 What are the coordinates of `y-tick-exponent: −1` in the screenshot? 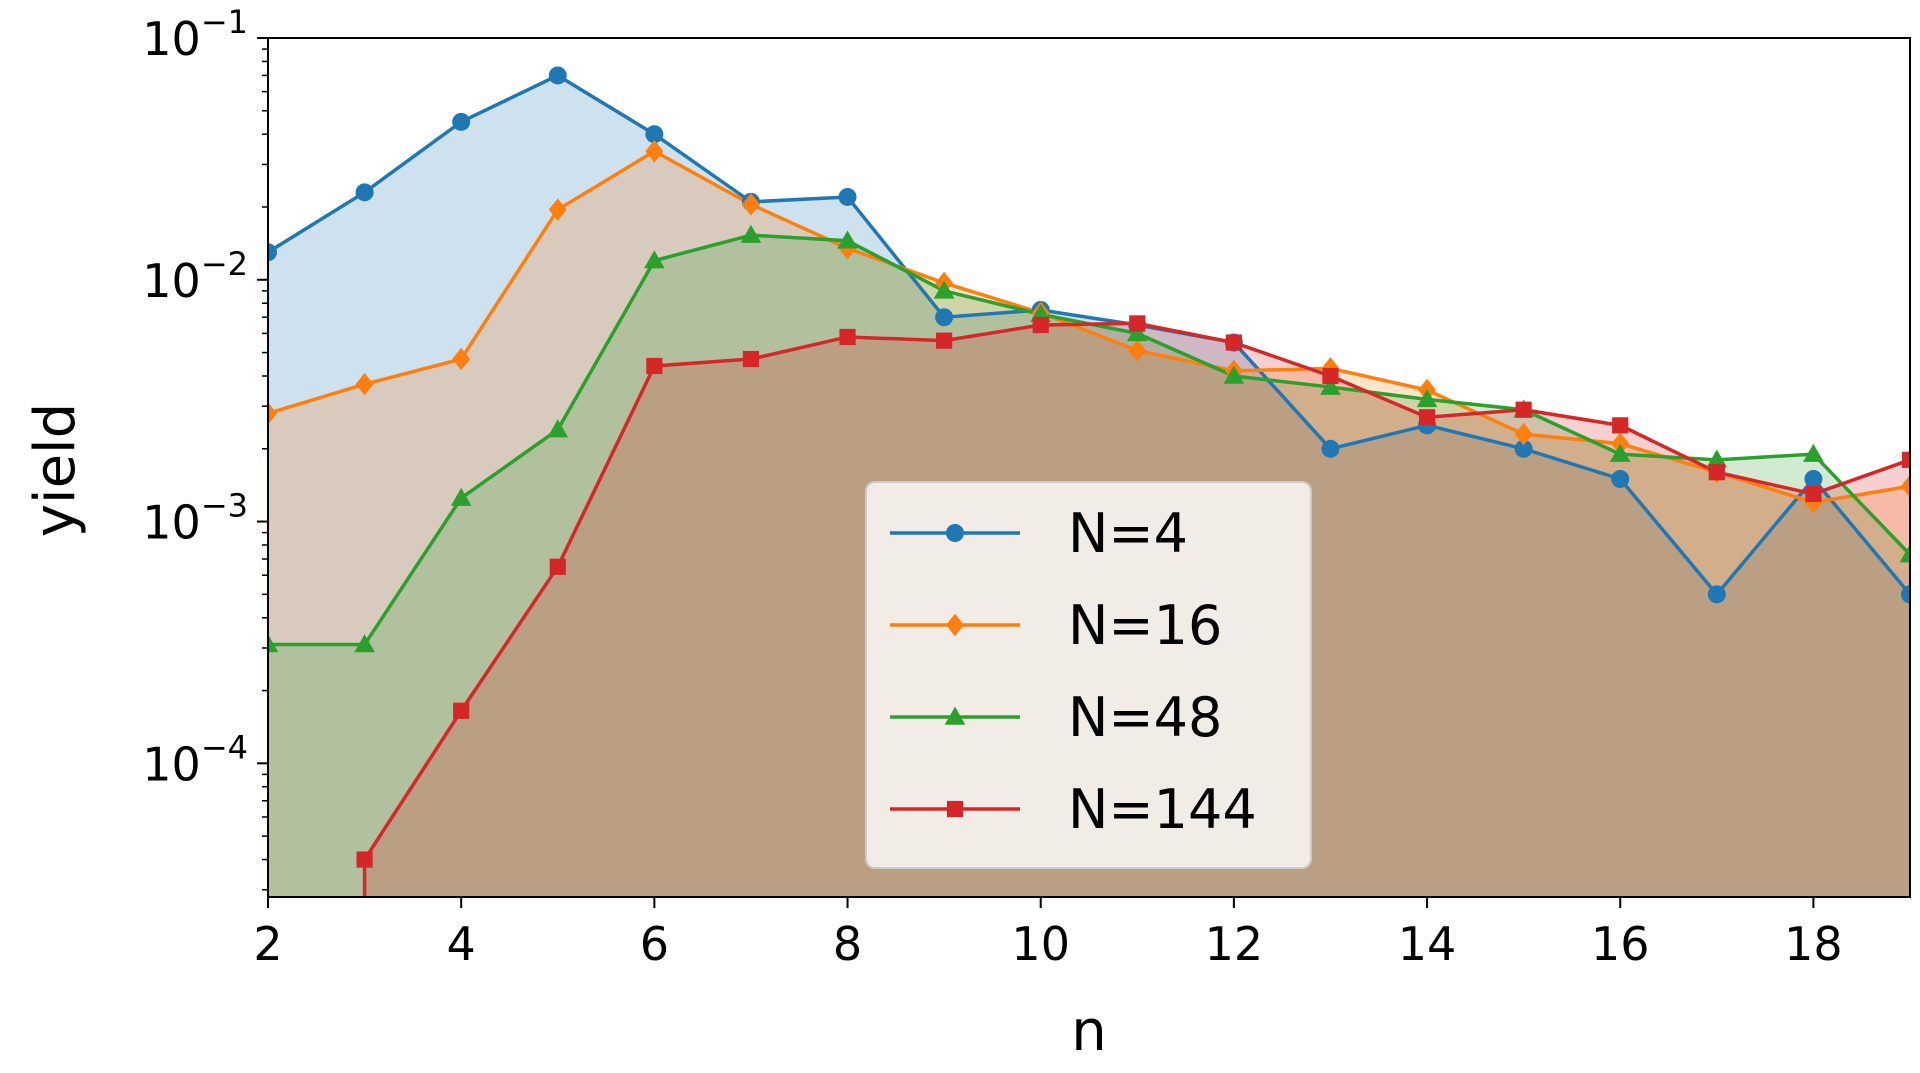 It's located at (224, 22).